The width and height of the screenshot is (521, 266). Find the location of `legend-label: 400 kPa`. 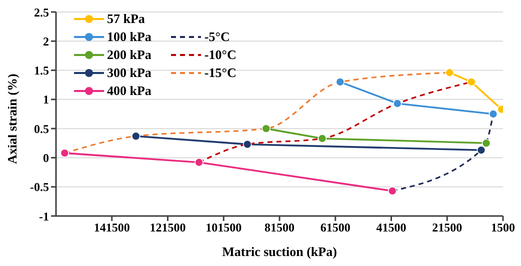

legend-label: 400 kPa is located at coordinates (129, 91).